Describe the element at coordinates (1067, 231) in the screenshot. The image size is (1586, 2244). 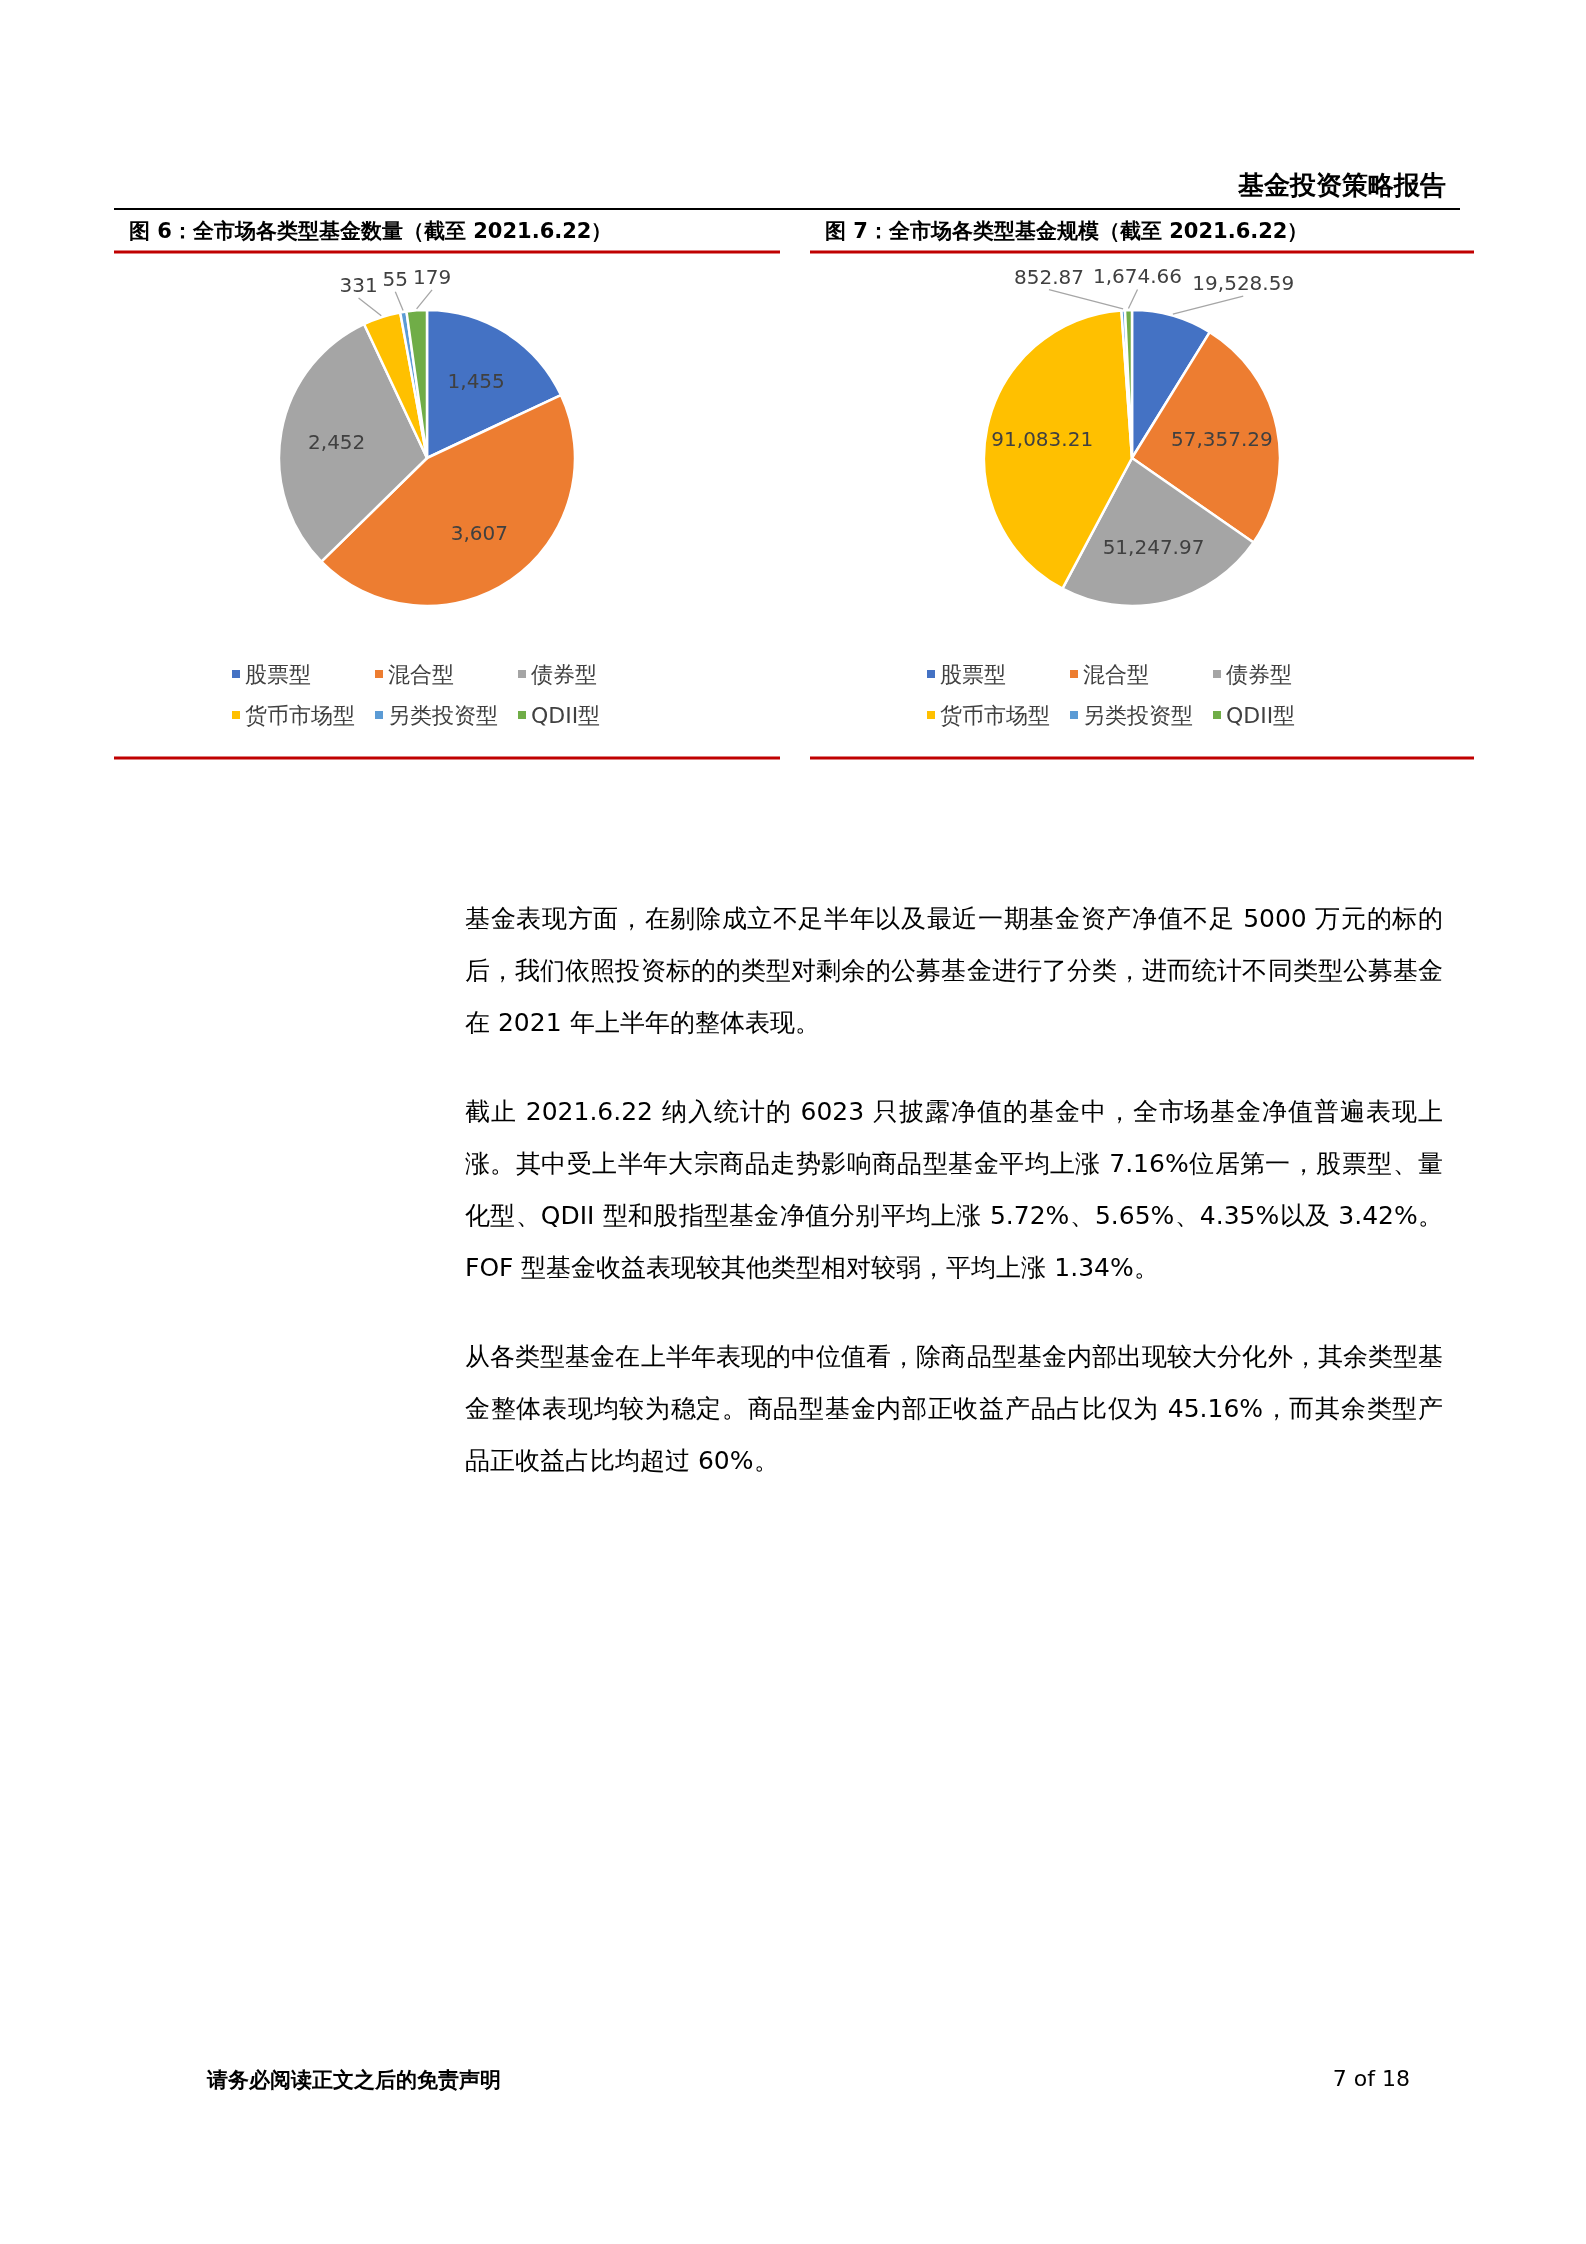
I see `title: 图 7：全市场各类型基金规模（截至 2021.6.22）` at that location.